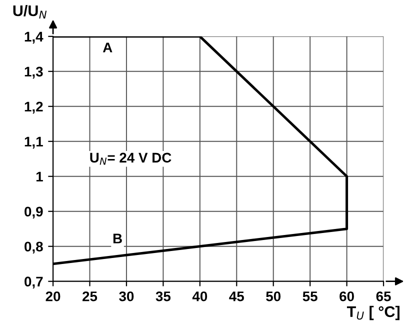 This screenshot has width=408, height=331. What do you see at coordinates (107, 47) in the screenshot?
I see `annotation: A` at bounding box center [107, 47].